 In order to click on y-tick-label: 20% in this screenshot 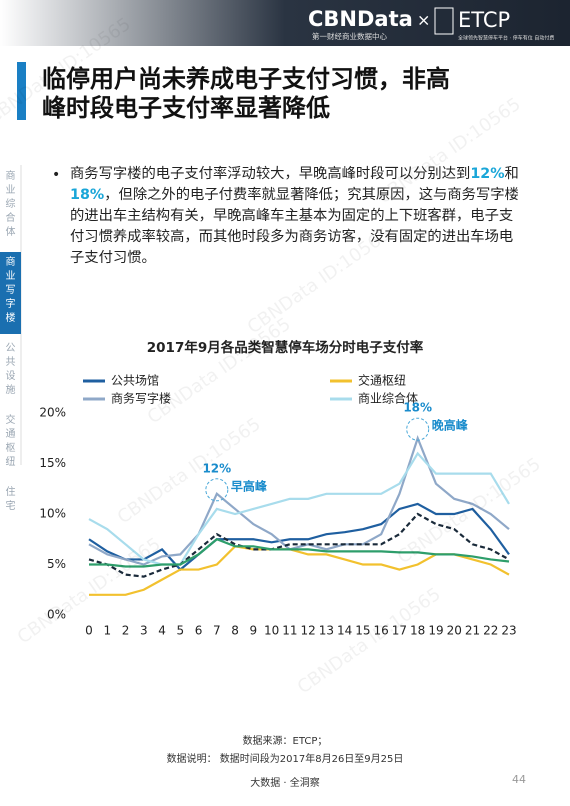, I will do `click(52, 413)`.